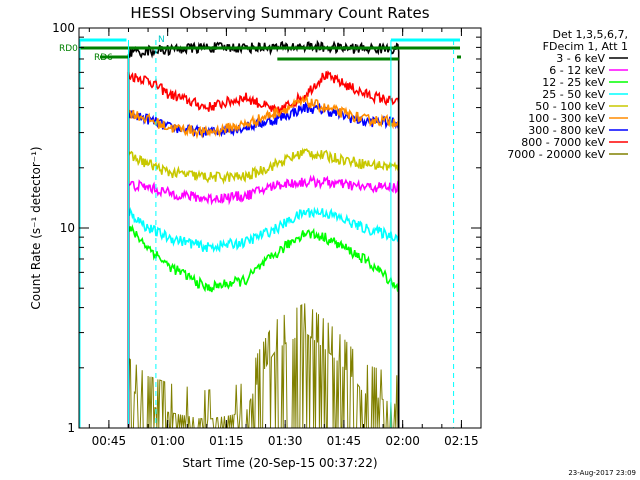  What do you see at coordinates (602, 473) in the screenshot?
I see `timestamp: 23-Aug-2017 23:09` at bounding box center [602, 473].